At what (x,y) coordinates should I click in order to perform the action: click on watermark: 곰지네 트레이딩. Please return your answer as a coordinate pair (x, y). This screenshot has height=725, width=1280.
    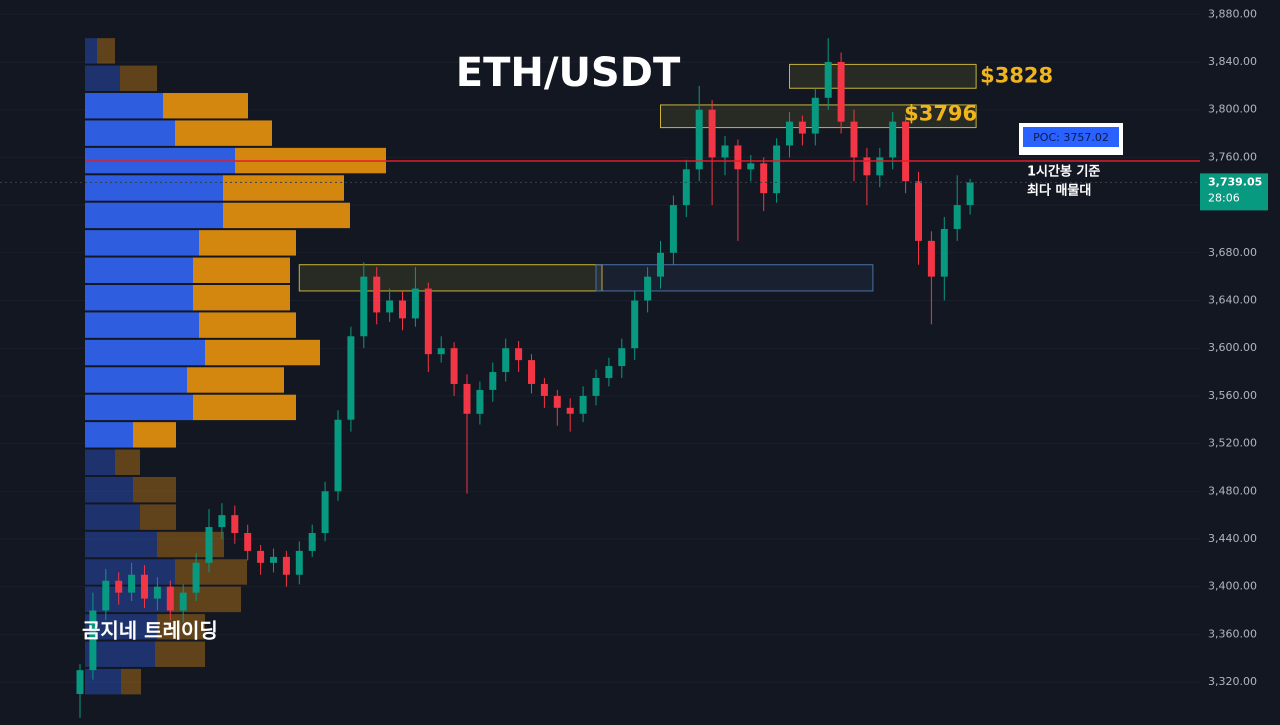
    Looking at the image, I should click on (150, 631).